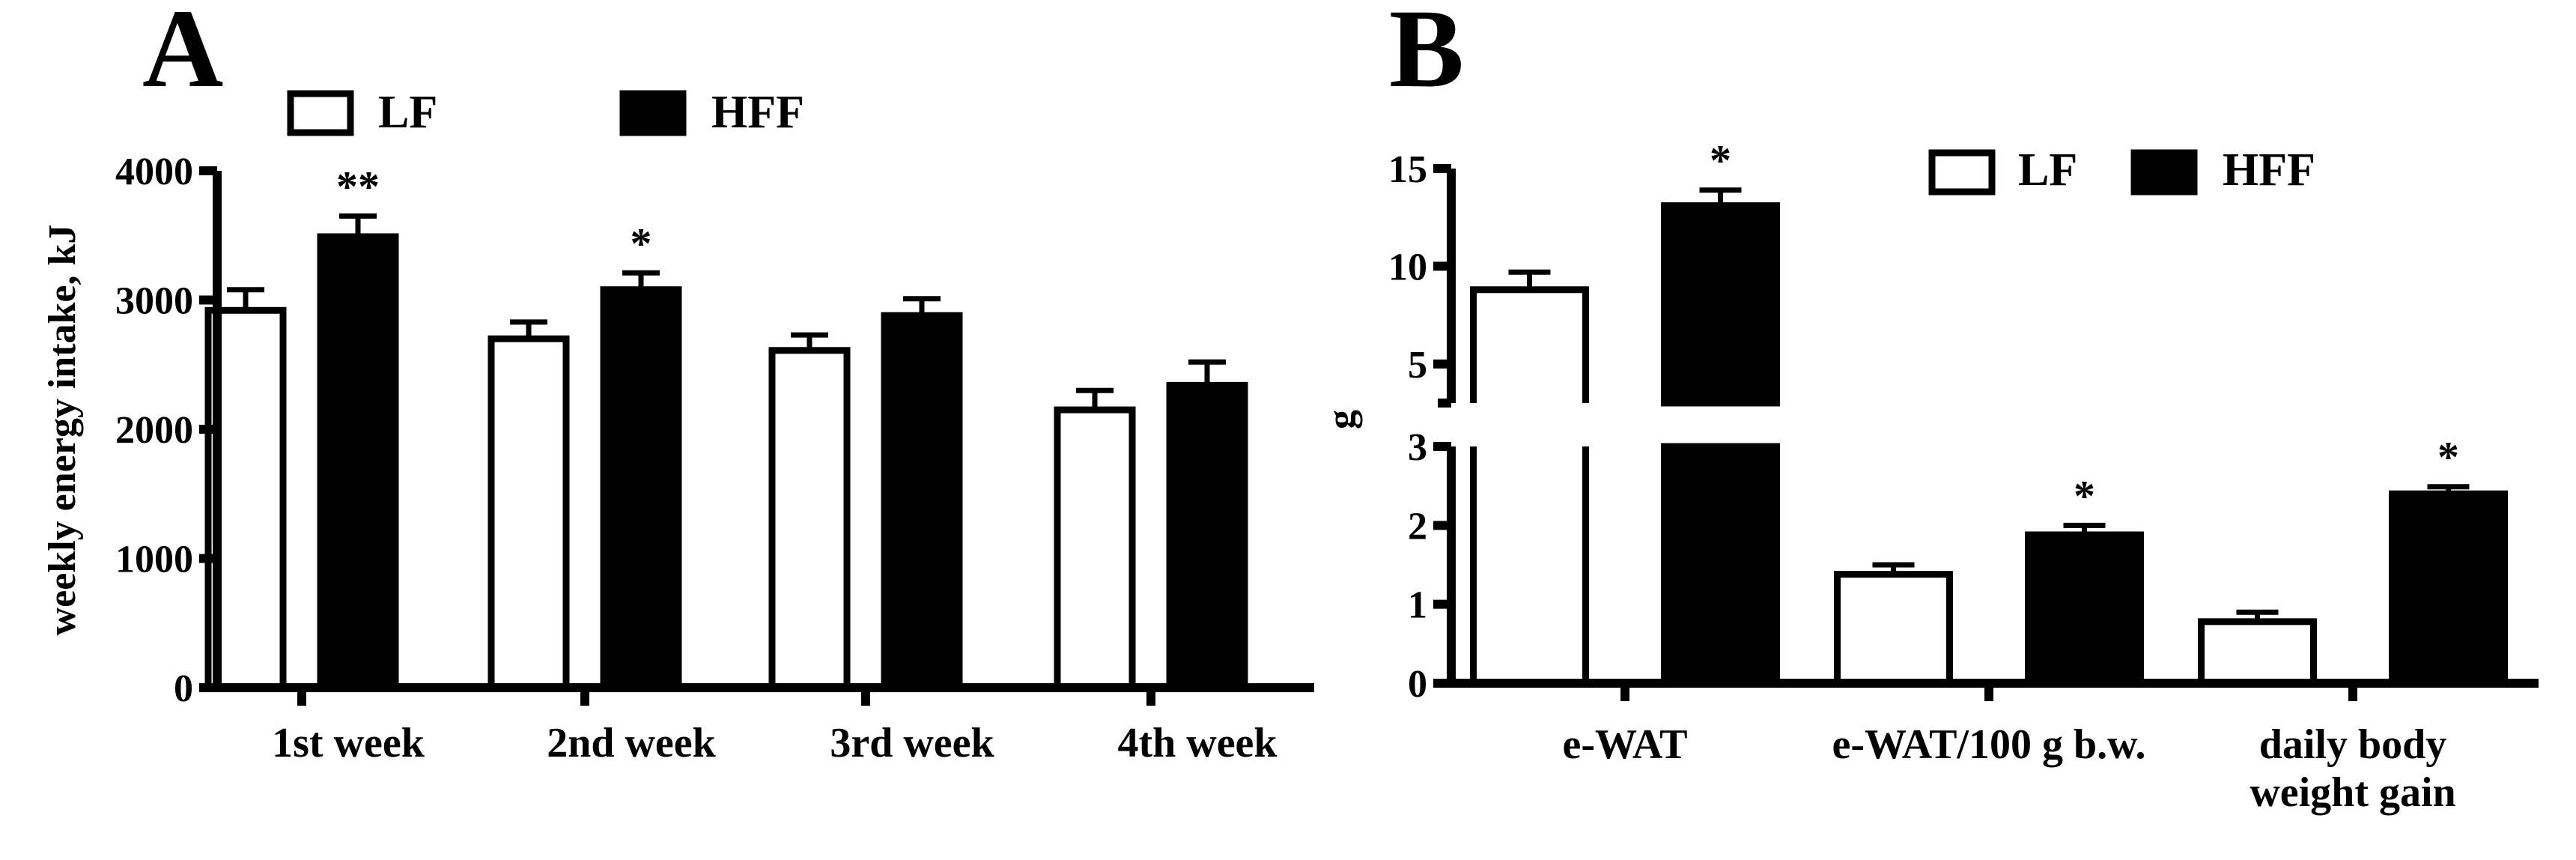  I want to click on y-tick-label: 5, so click(1417, 365).